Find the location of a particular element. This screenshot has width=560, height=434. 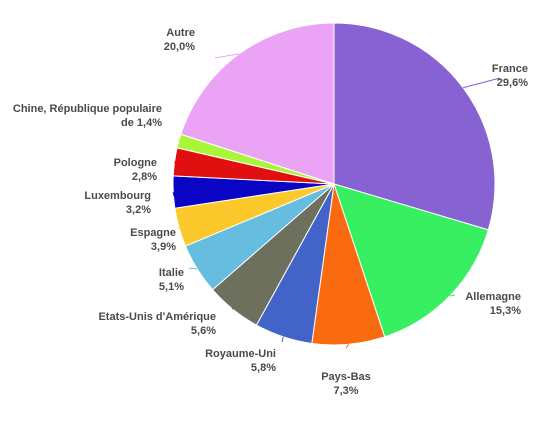

slice-label: Italie 5,1% is located at coordinates (171, 280).